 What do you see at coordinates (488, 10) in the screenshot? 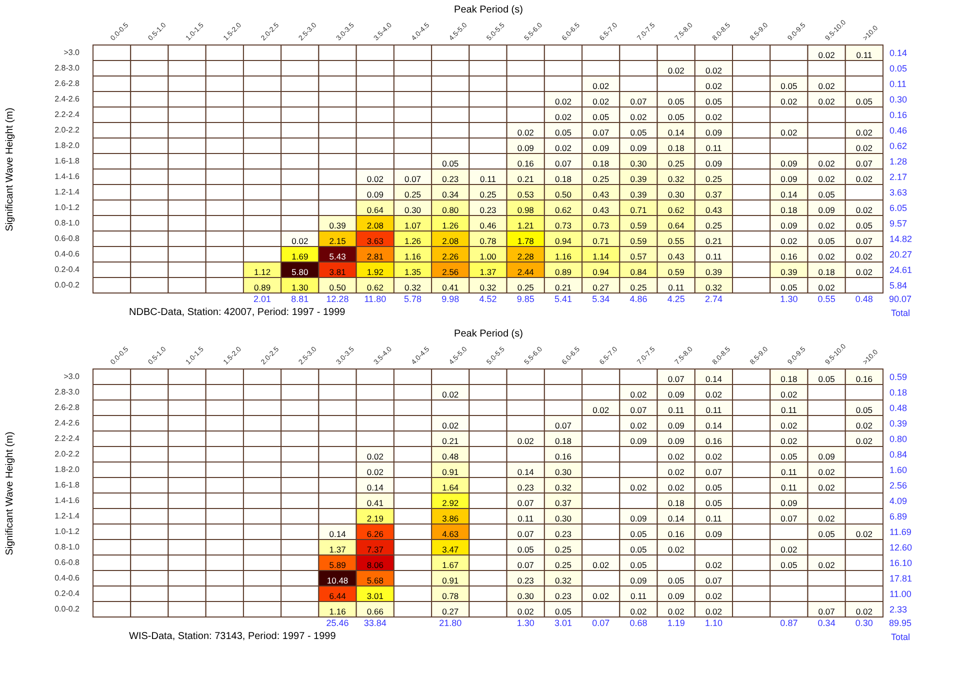
I see `x-axis-title: Peak Period (s)` at bounding box center [488, 10].